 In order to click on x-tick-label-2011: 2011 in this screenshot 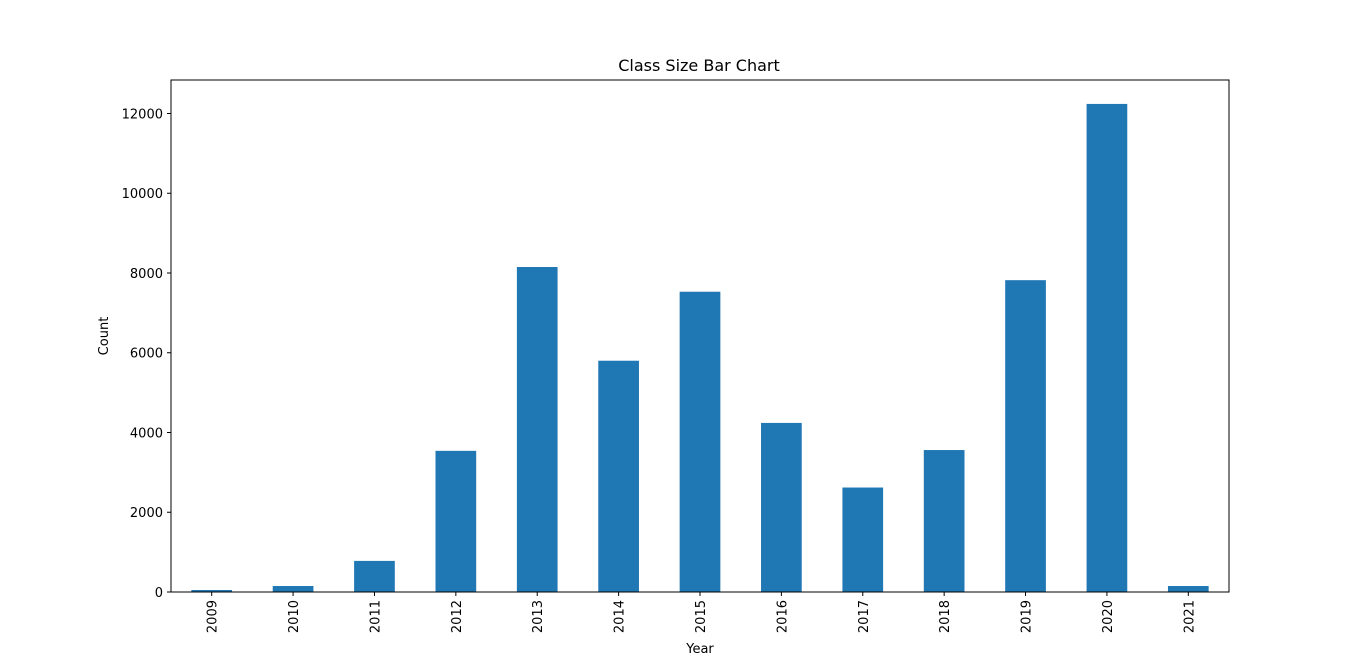, I will do `click(375, 616)`.